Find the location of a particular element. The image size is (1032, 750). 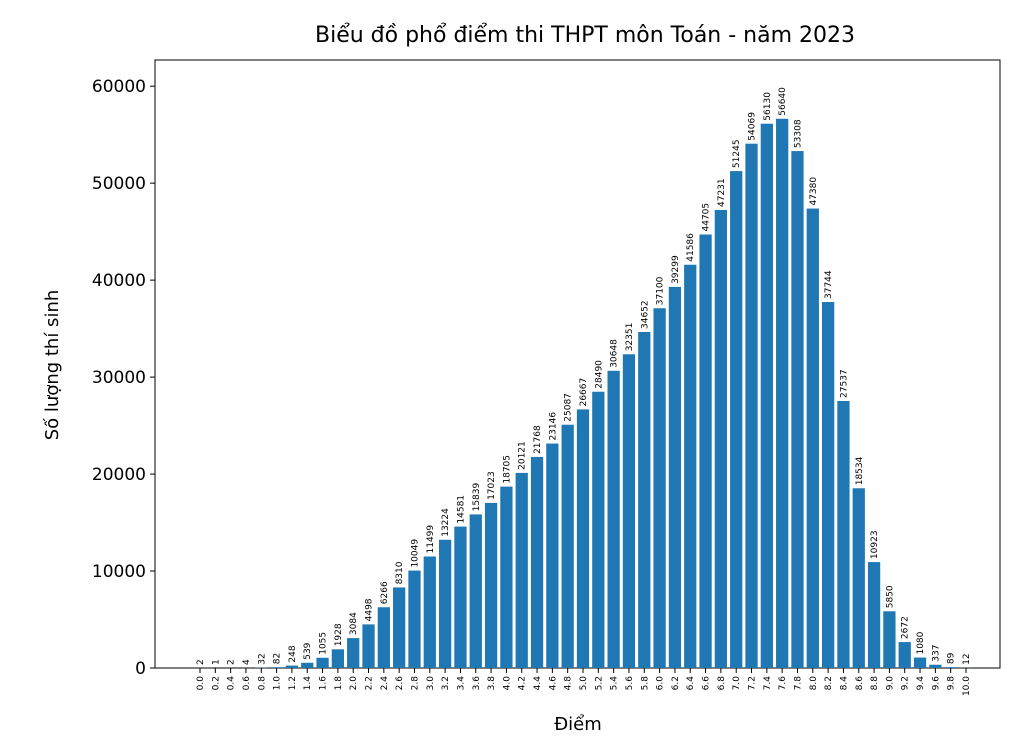

data-label: 54069 is located at coordinates (753, 126).